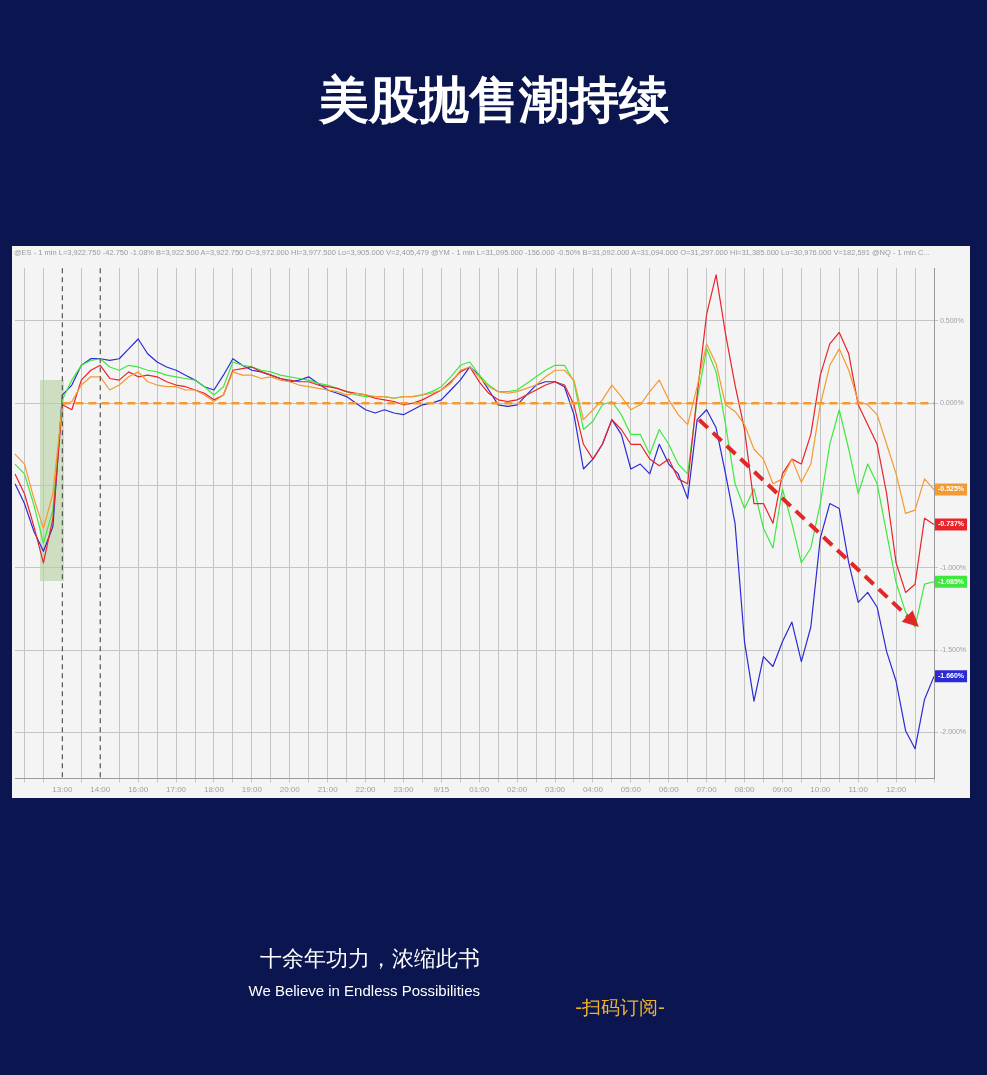  I want to click on text: 十余年功力，浓缩此书, so click(369, 959).